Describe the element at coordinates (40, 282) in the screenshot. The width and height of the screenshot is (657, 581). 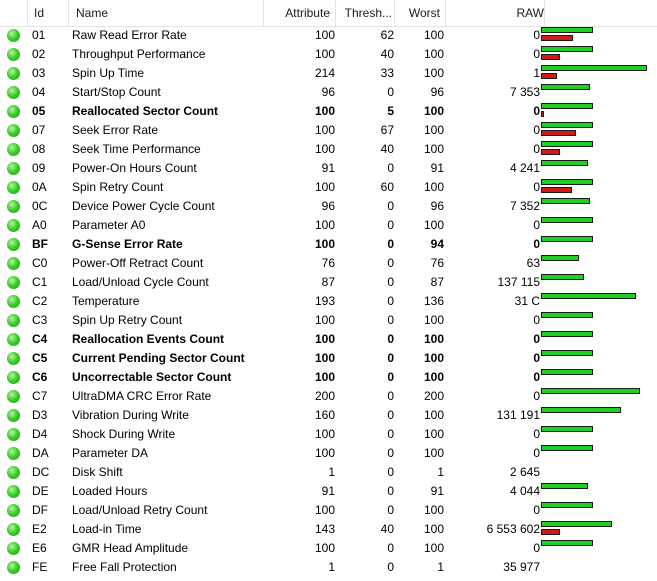
I see `attribute-id: C1` at that location.